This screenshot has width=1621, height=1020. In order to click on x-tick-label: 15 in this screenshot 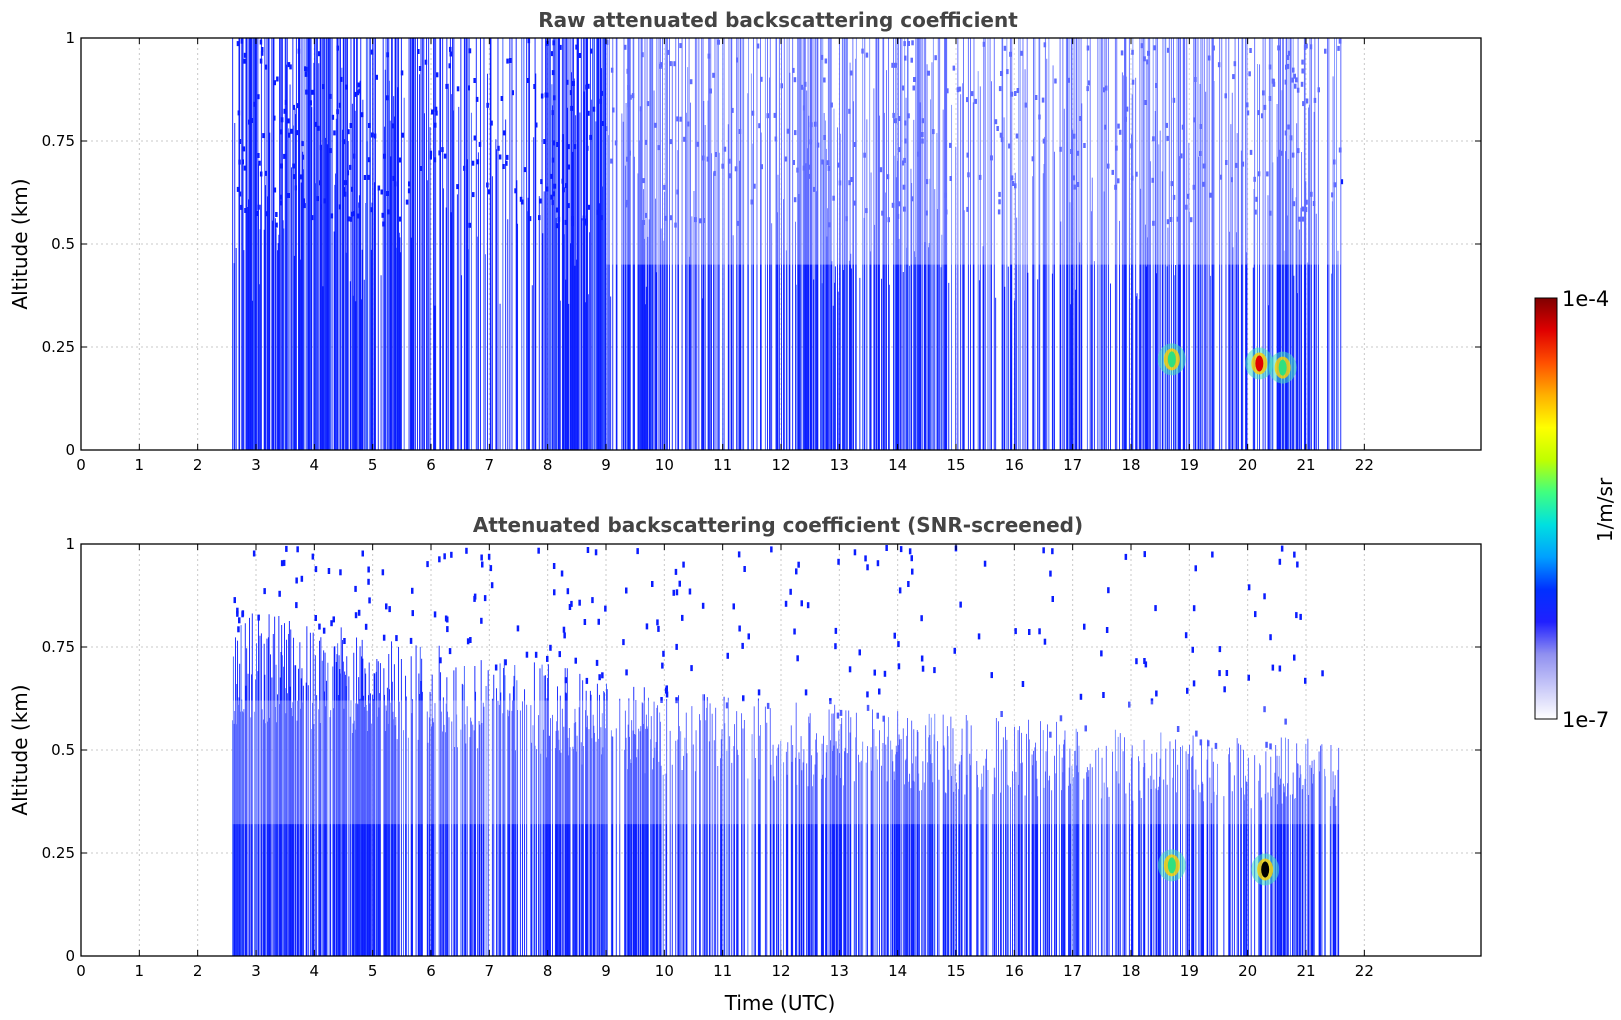, I will do `click(955, 971)`.